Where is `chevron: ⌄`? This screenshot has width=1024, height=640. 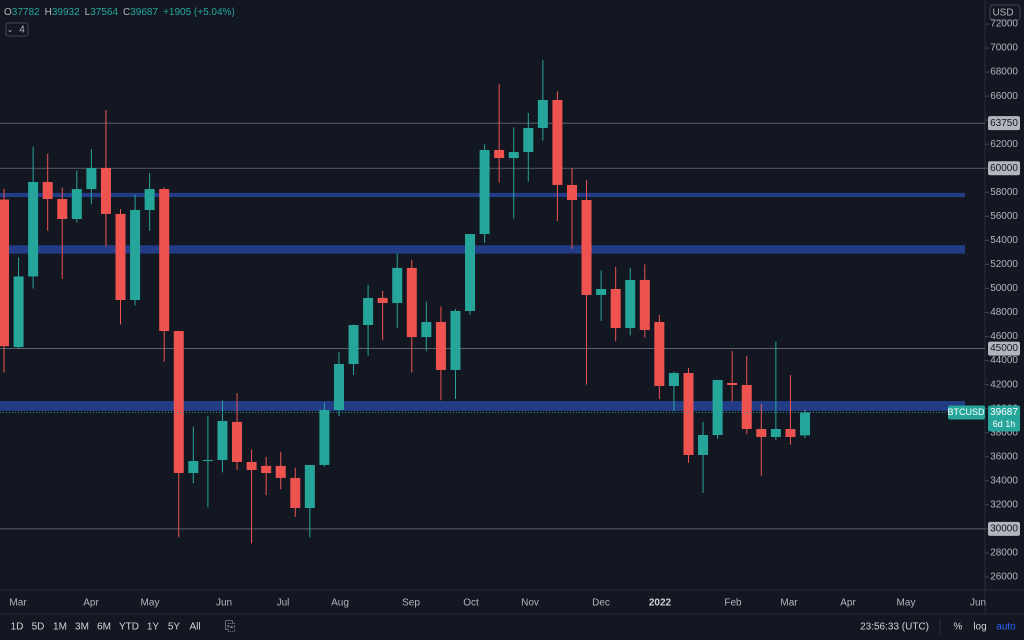
chevron: ⌄ is located at coordinates (10, 29).